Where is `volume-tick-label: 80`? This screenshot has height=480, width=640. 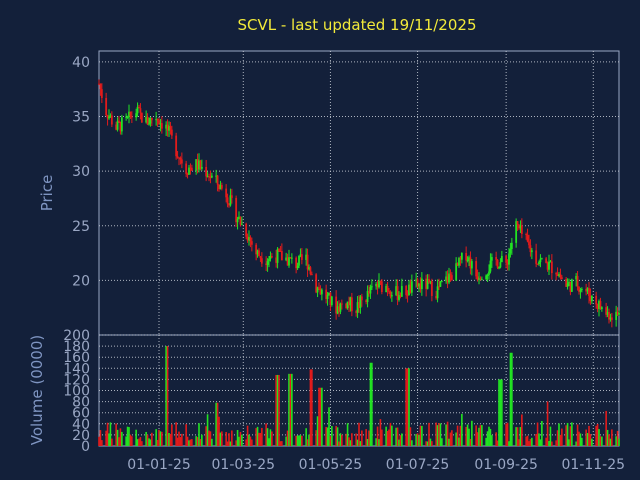 volume-tick-label: 80 is located at coordinates (81, 403).